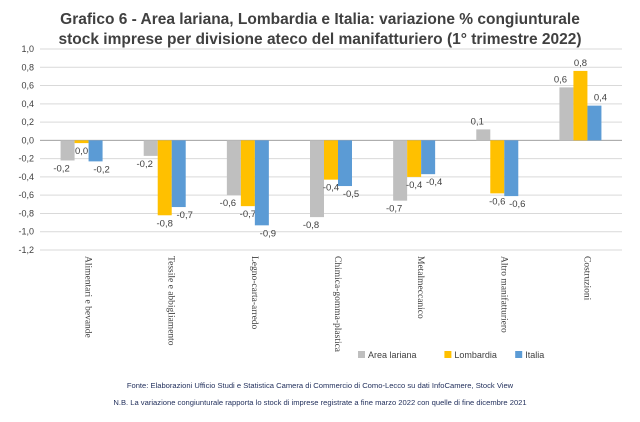 Image resolution: width=640 pixels, height=422 pixels. What do you see at coordinates (26, 213) in the screenshot?
I see `y-tick-label: -0,8` at bounding box center [26, 213].